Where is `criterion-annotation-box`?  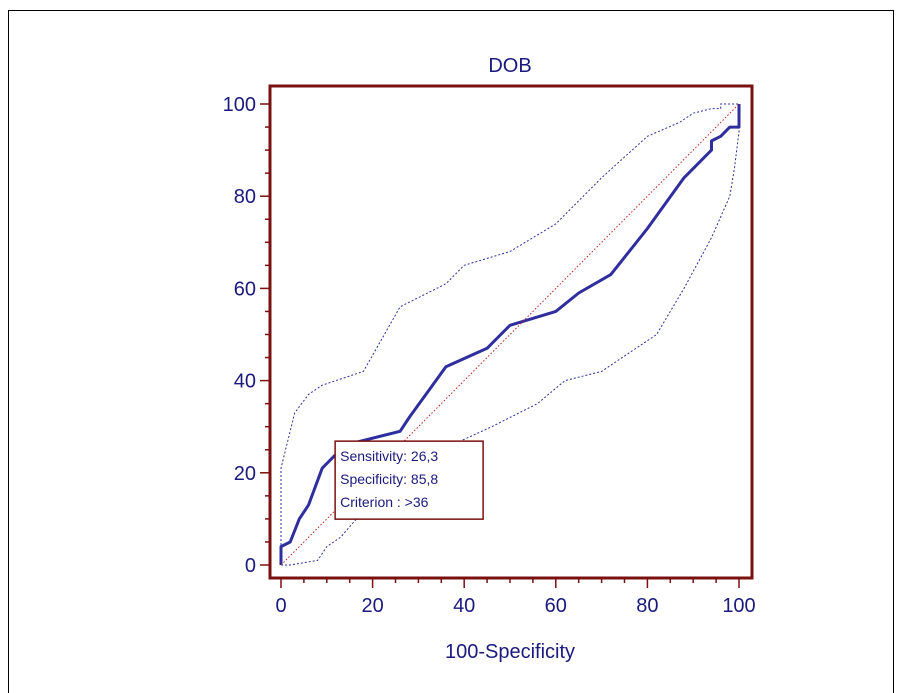
criterion-annotation-box is located at coordinates (409, 480).